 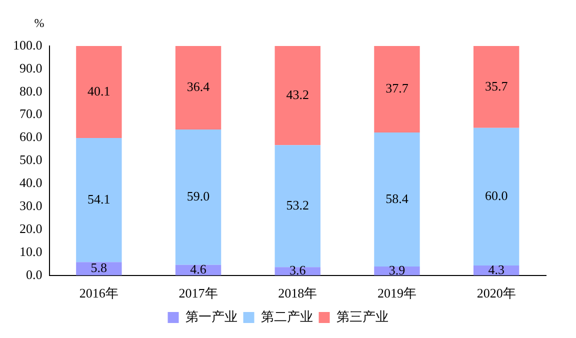 I want to click on data-label: 58.4, so click(x=397, y=198).